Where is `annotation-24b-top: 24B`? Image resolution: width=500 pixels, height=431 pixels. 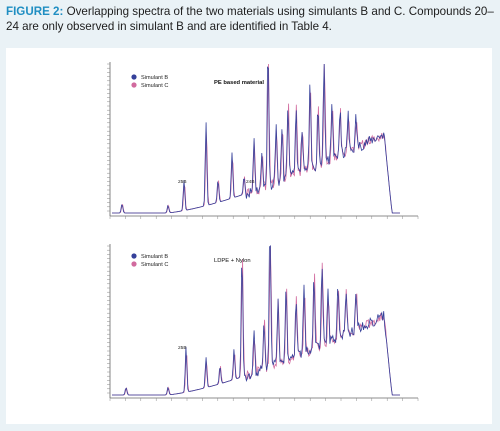
annotation-24b-top: 24B is located at coordinates (250, 182).